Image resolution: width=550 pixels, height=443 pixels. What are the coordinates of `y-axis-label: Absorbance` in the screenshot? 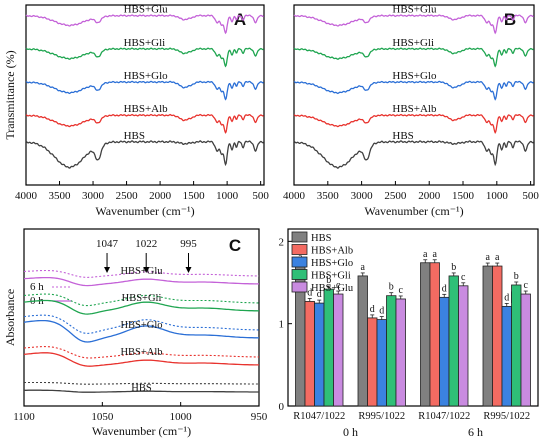 It's located at (10, 317).